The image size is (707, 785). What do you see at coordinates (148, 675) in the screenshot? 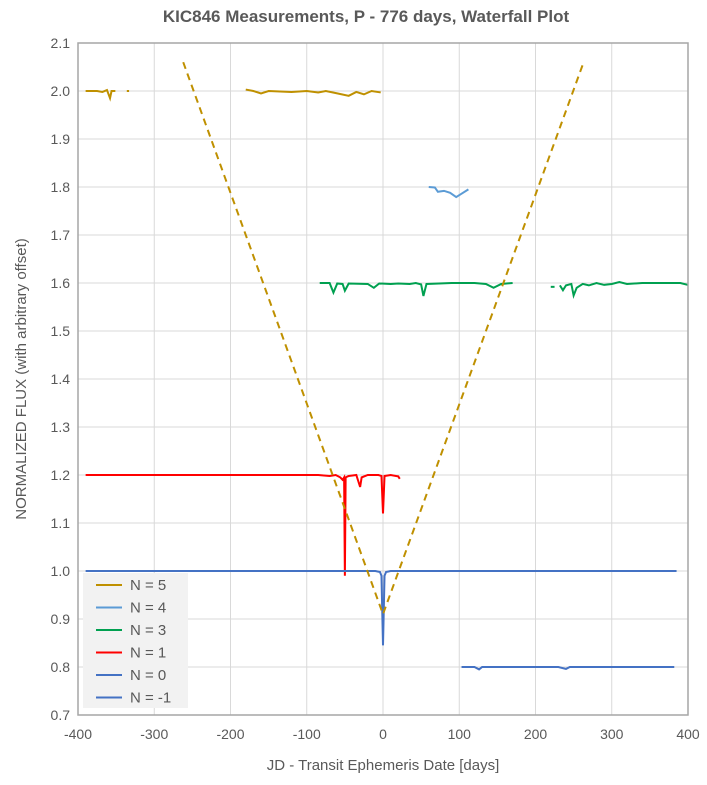
I see `legend-label: N = 0` at bounding box center [148, 675].